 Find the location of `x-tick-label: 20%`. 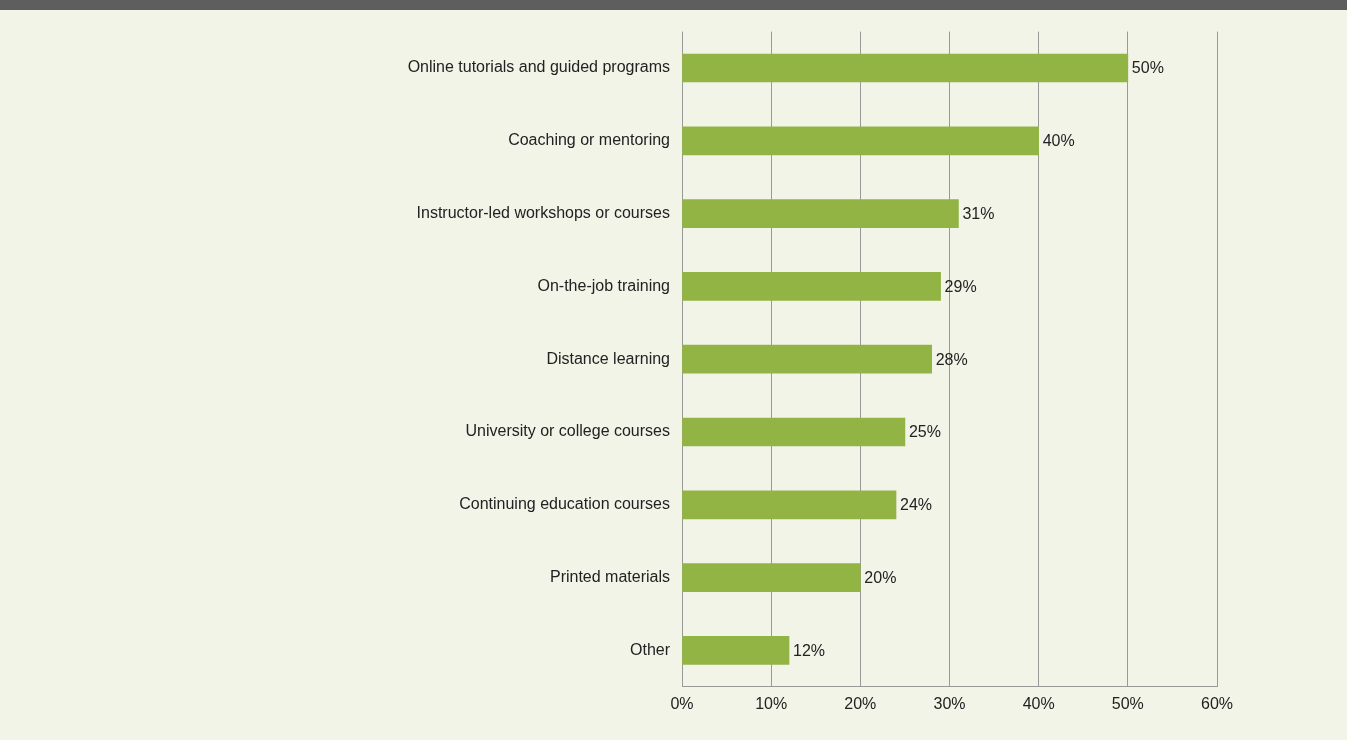

x-tick-label: 20% is located at coordinates (860, 703).